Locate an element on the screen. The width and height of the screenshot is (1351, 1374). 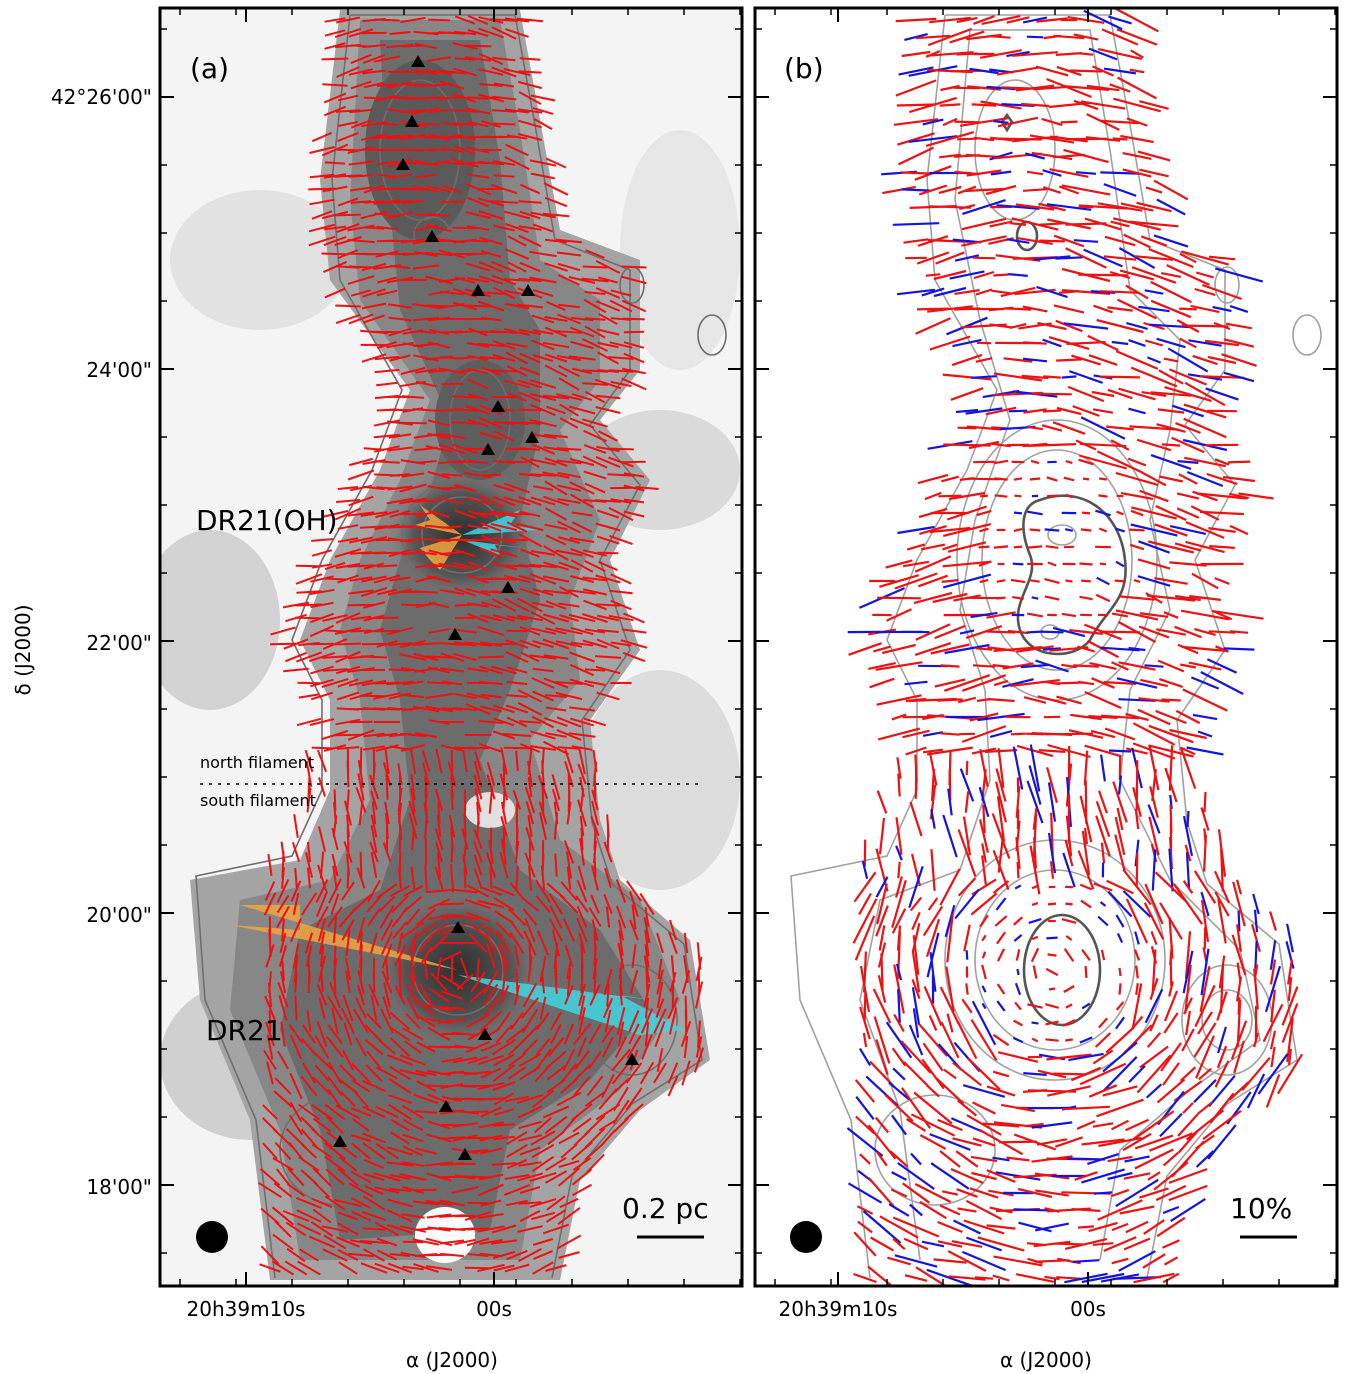
panel-b-beam is located at coordinates (806, 1237).